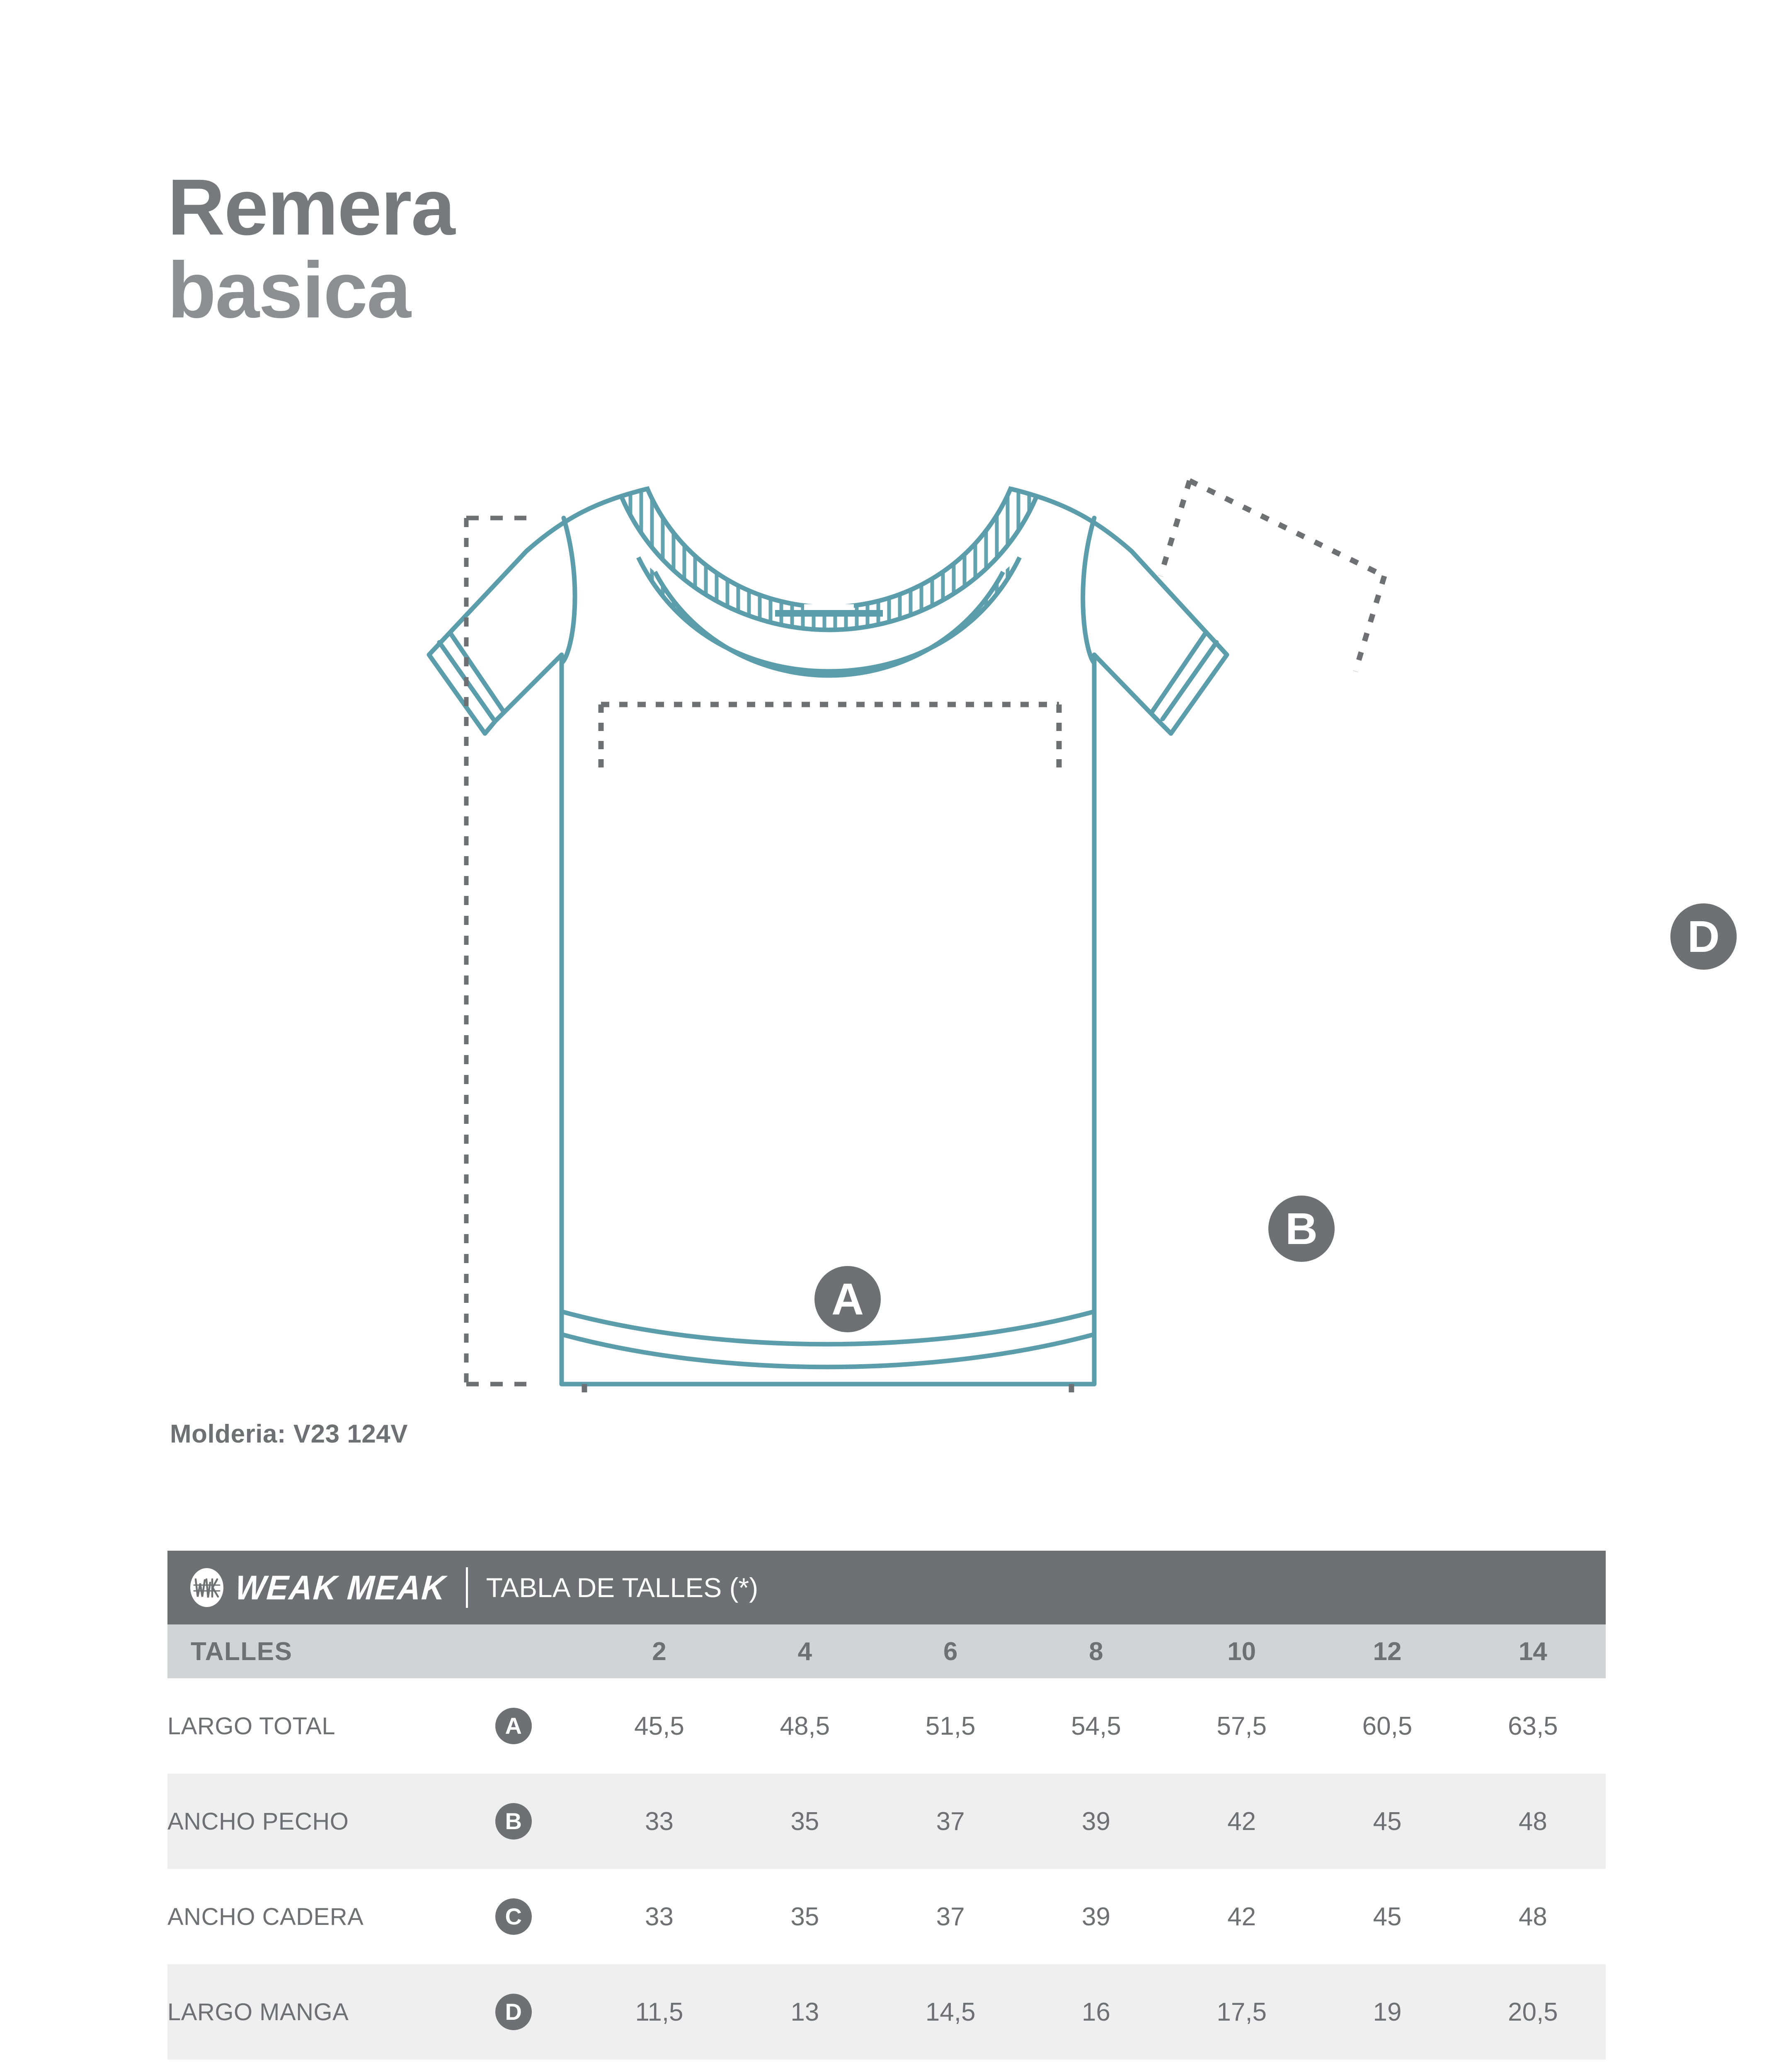  I want to click on size-header-2: 6, so click(950, 1651).